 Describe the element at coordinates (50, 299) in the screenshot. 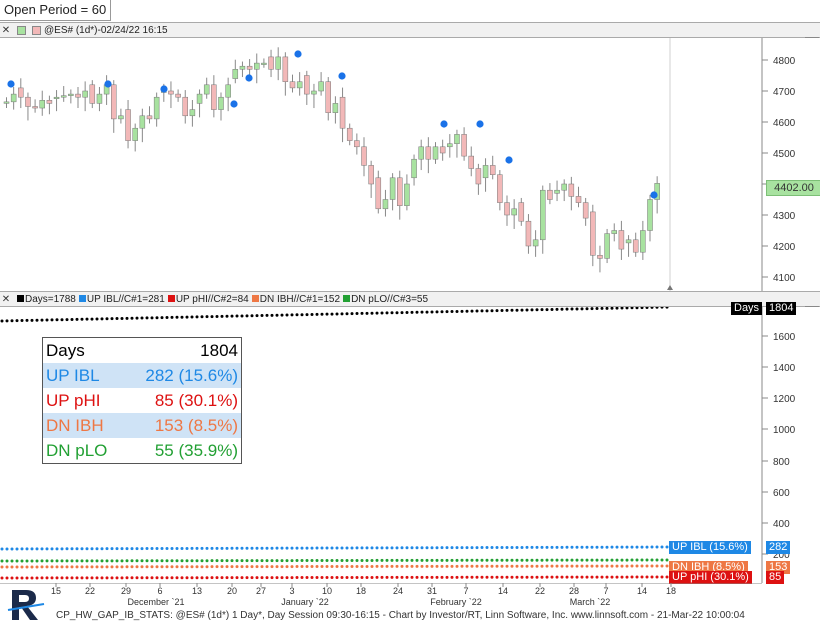

I see `legend-item: Days=1788` at that location.